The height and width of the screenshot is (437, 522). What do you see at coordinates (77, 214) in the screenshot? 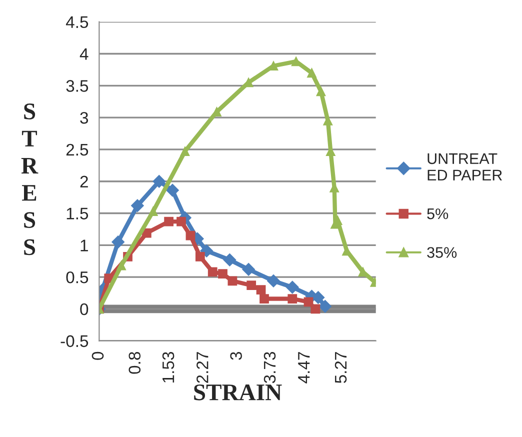
I see `y-tick-label: 1.5` at bounding box center [77, 214].